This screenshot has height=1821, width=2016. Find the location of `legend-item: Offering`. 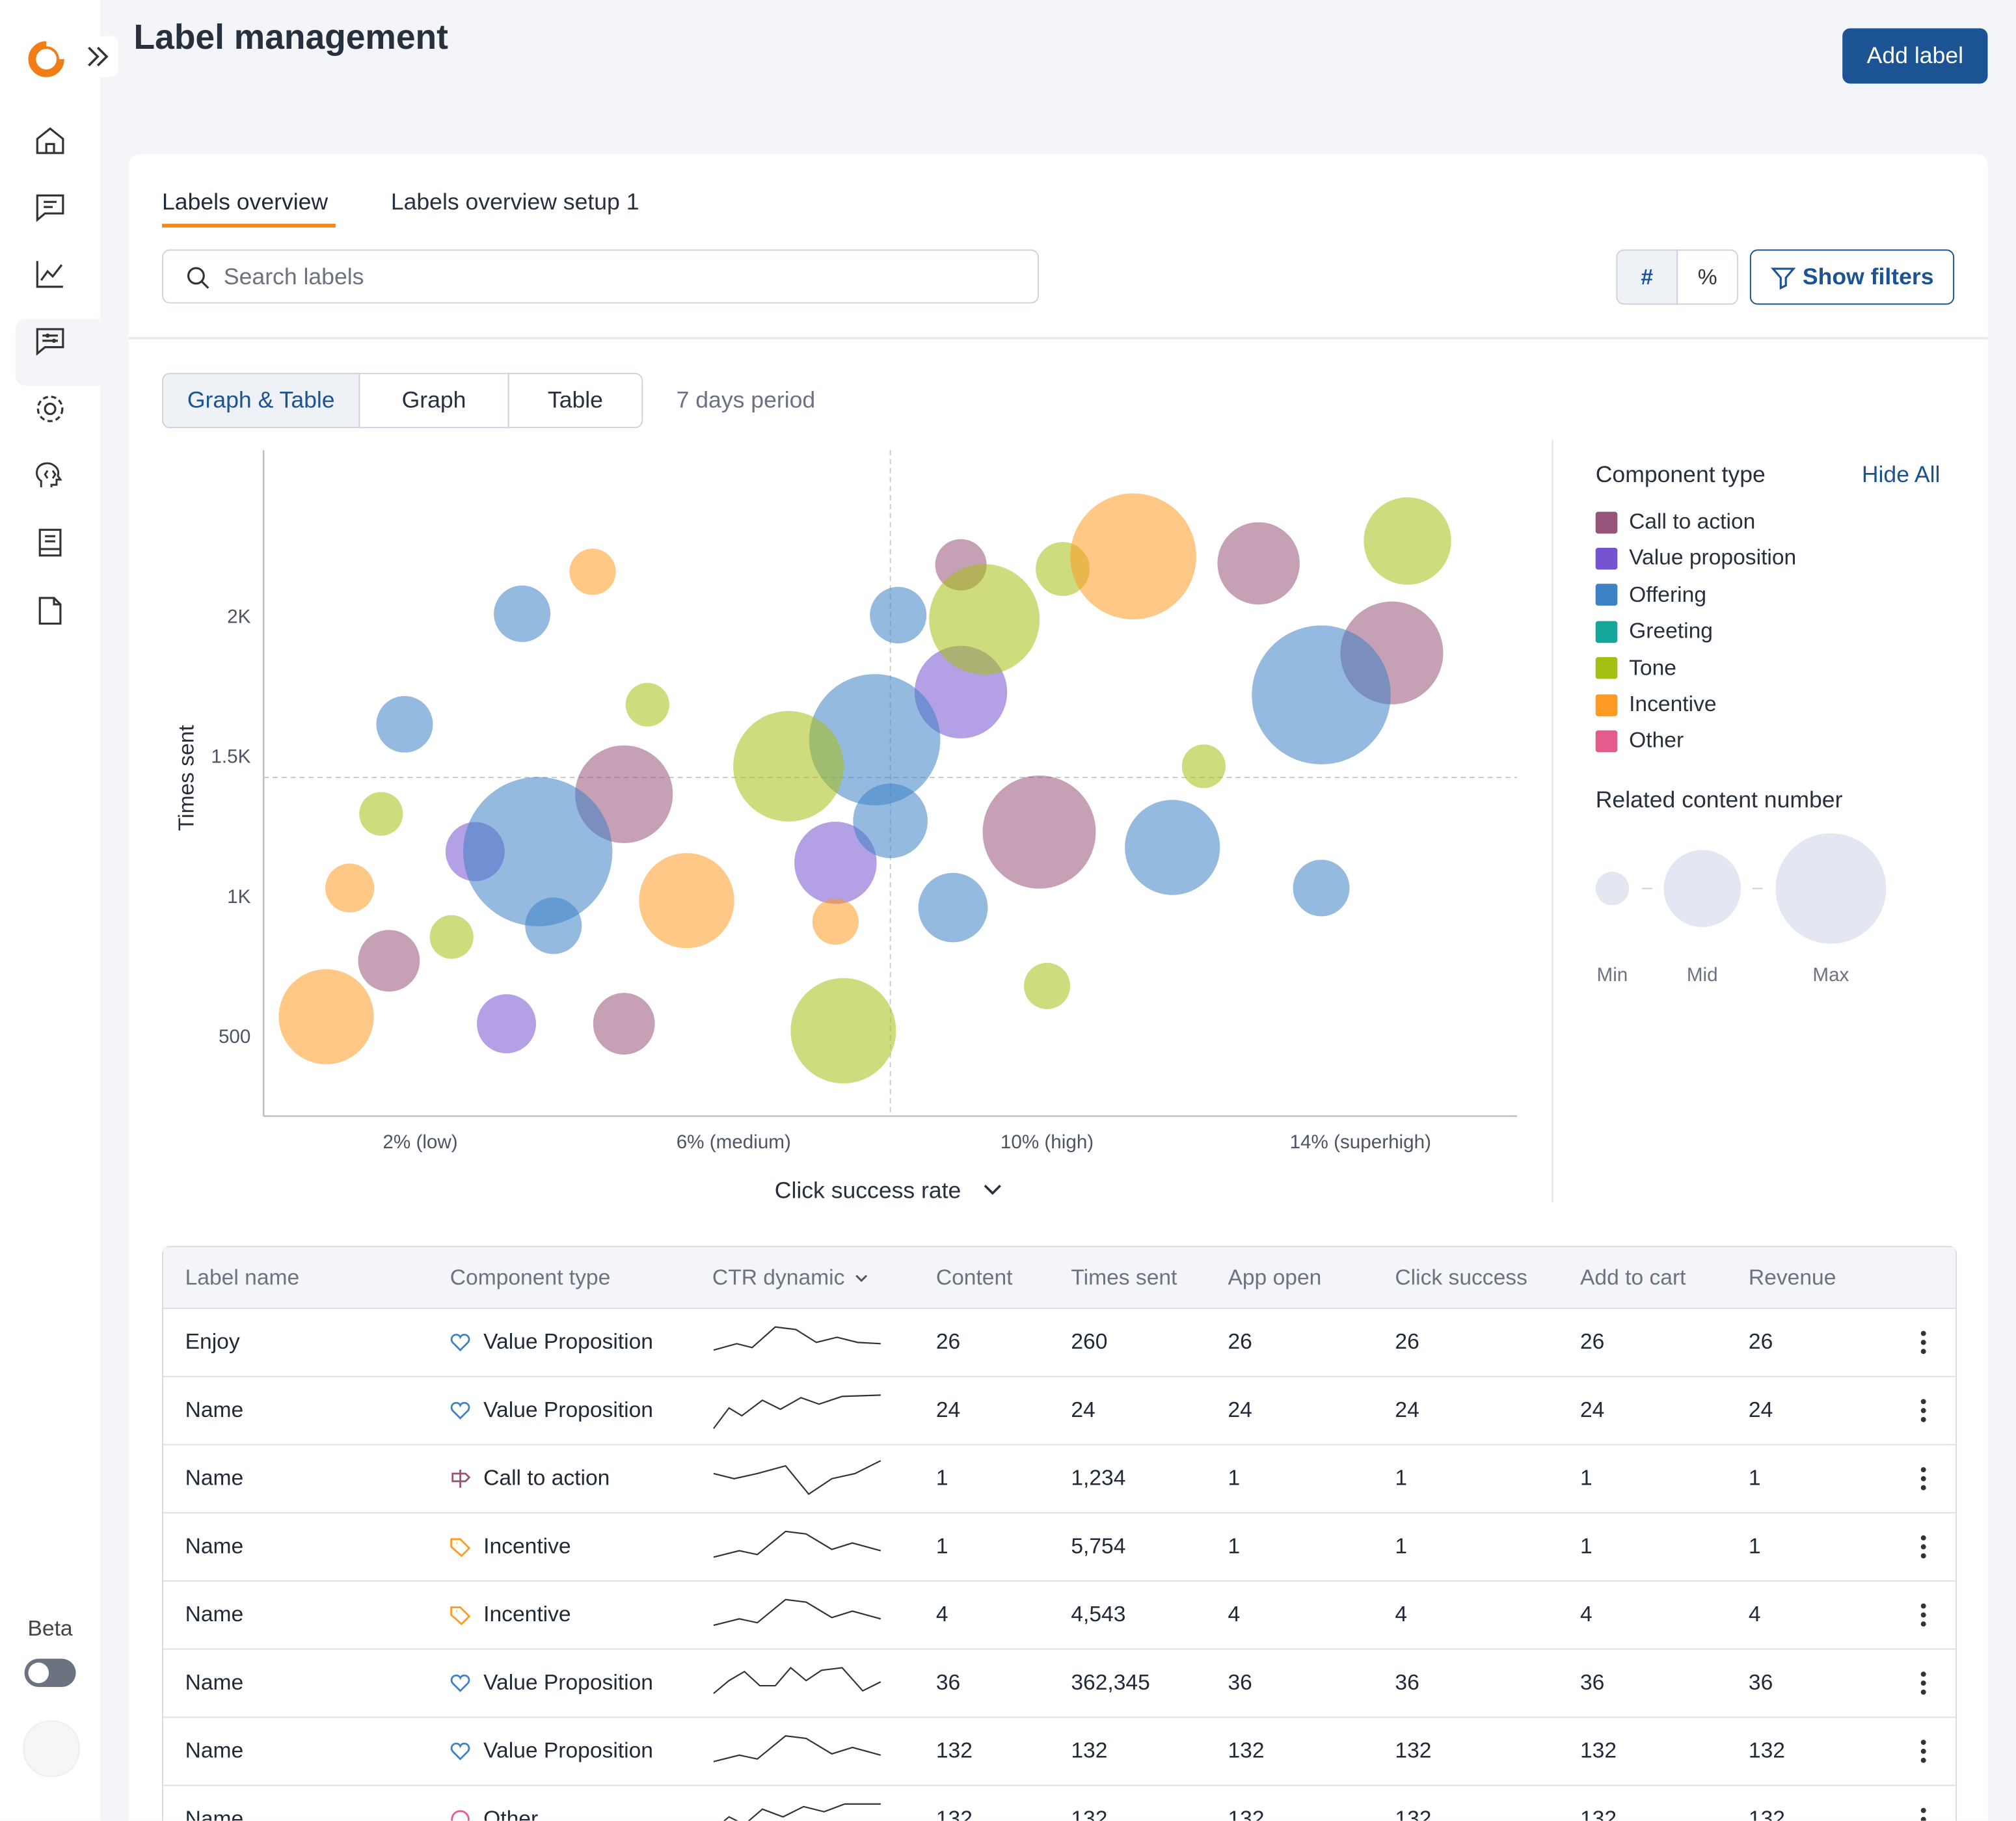

legend-item: Offering is located at coordinates (1650, 595).